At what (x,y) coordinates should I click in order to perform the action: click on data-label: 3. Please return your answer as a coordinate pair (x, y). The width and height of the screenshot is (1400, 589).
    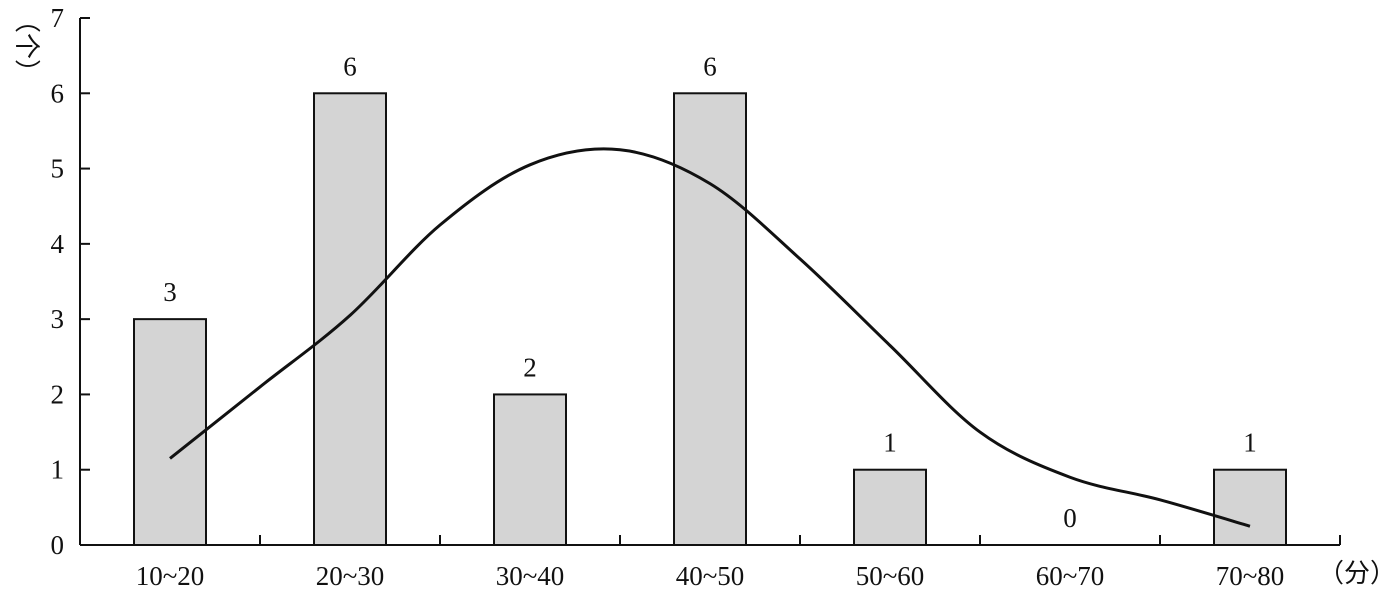
    Looking at the image, I should click on (170, 292).